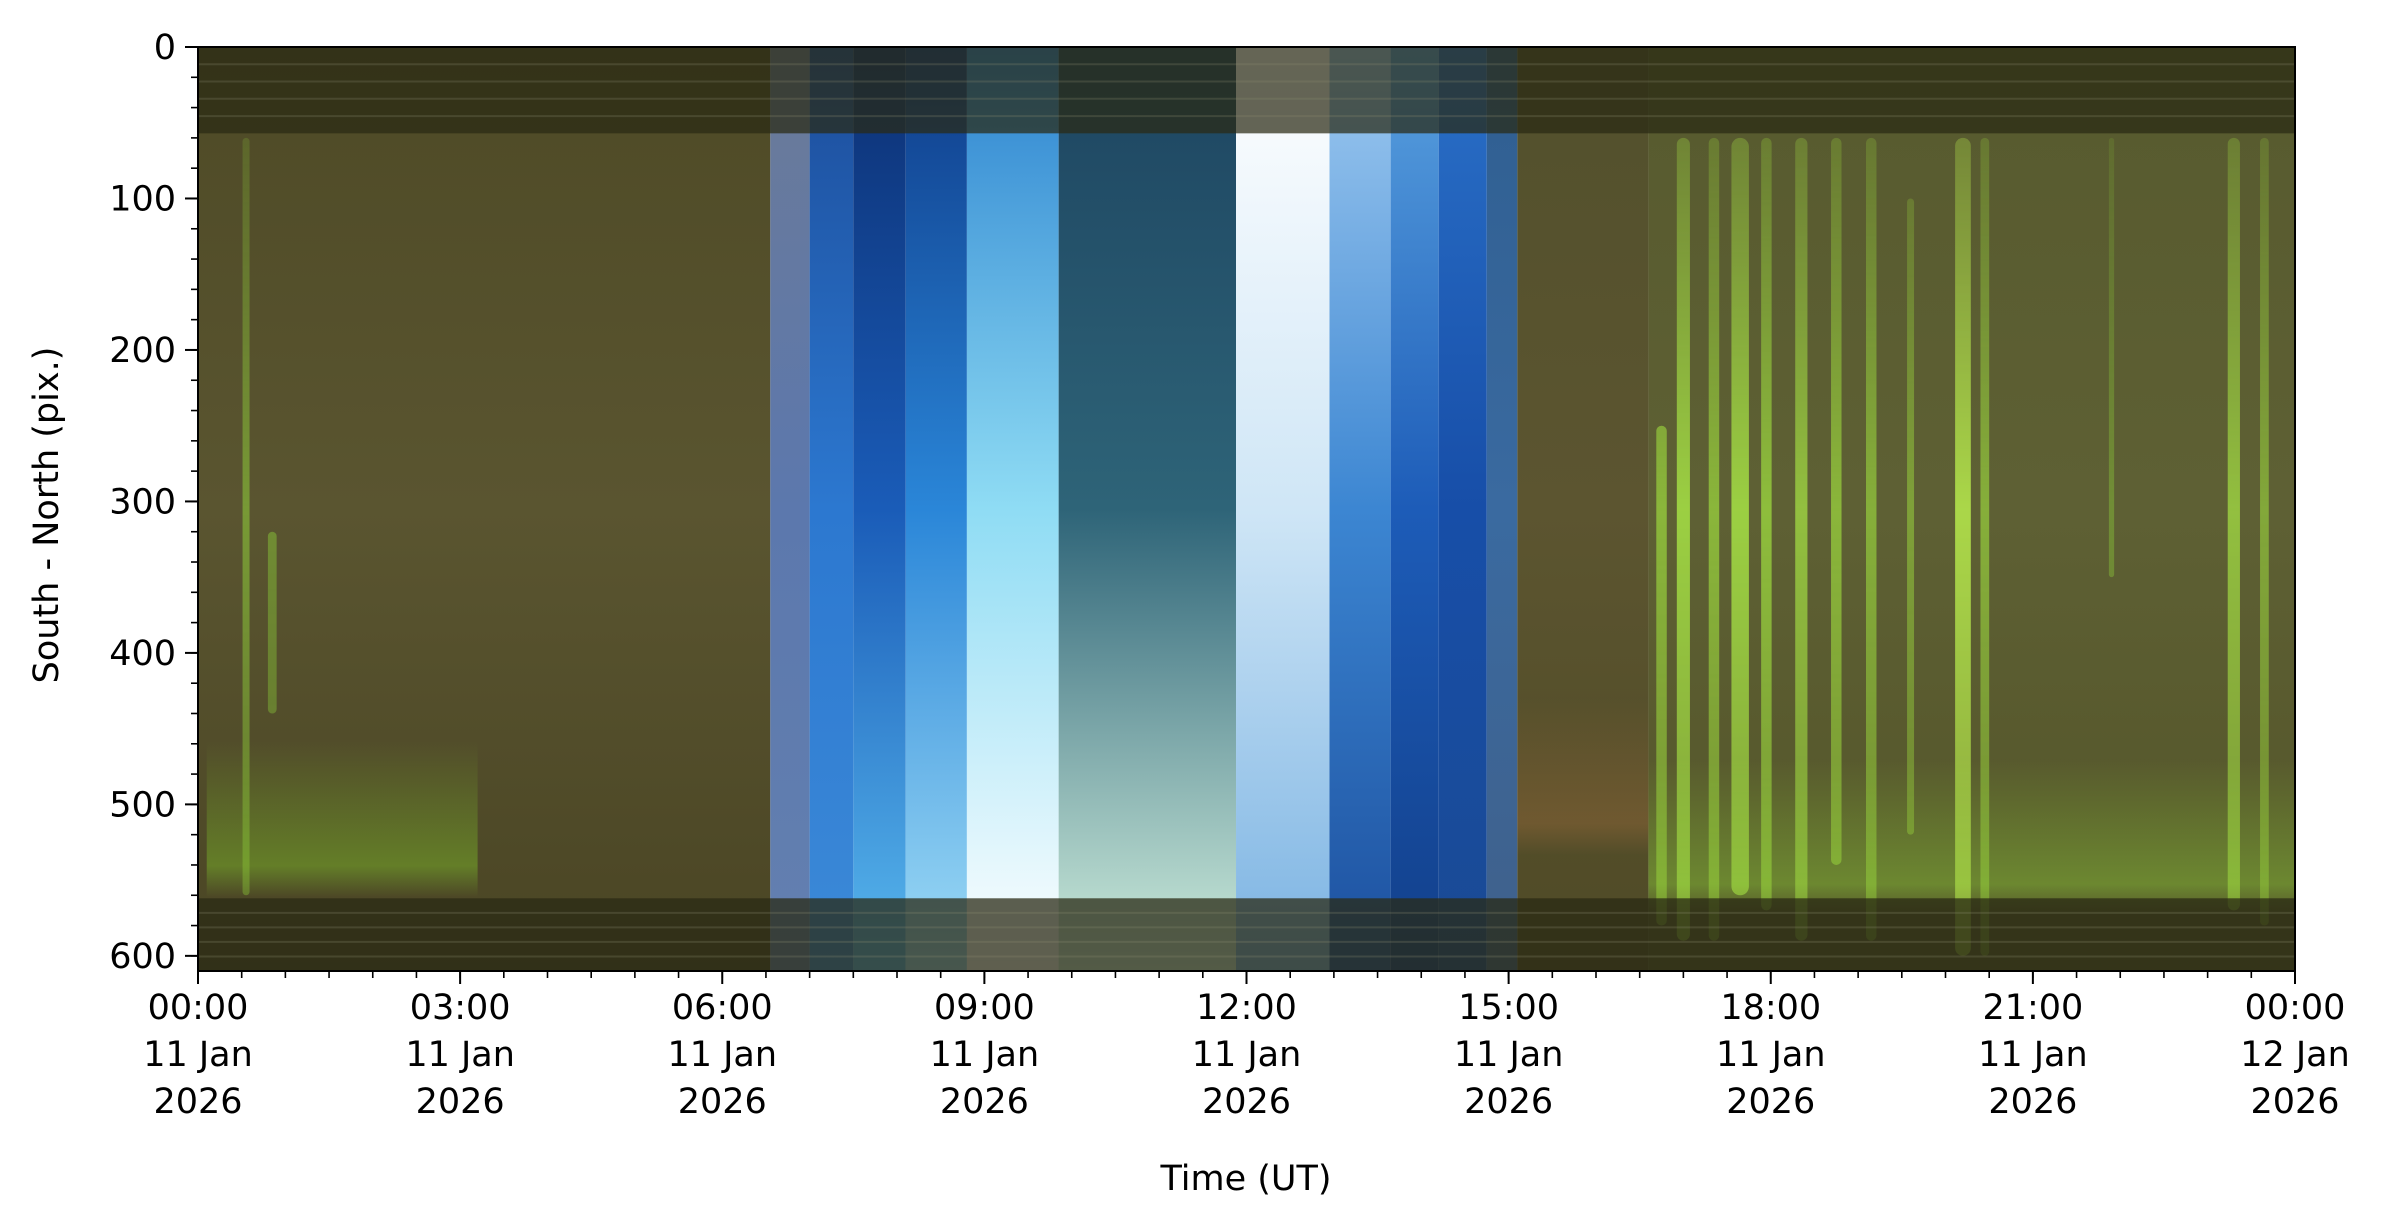  I want to click on y-axis: 0 100 200 300 400 500 600, so click(153, 502).